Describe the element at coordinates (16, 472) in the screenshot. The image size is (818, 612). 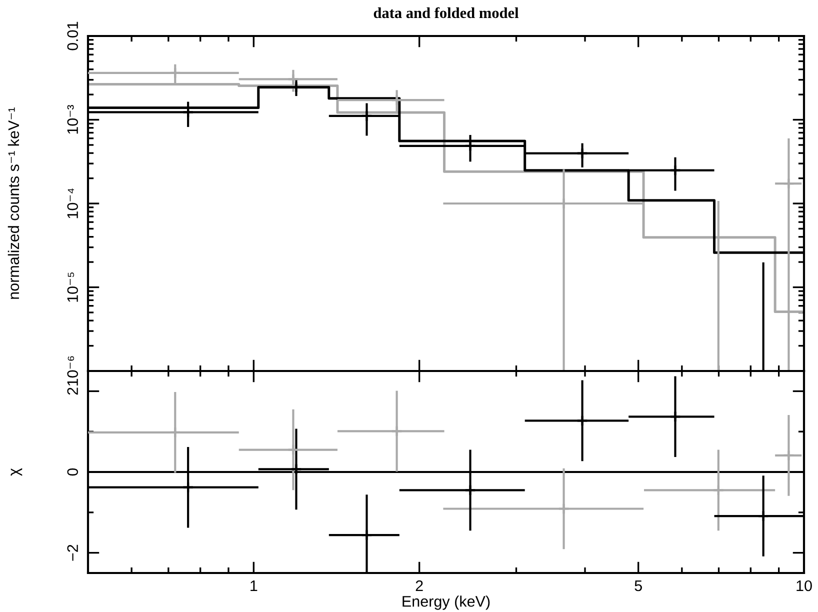
I see `y-axis-title: χ` at that location.